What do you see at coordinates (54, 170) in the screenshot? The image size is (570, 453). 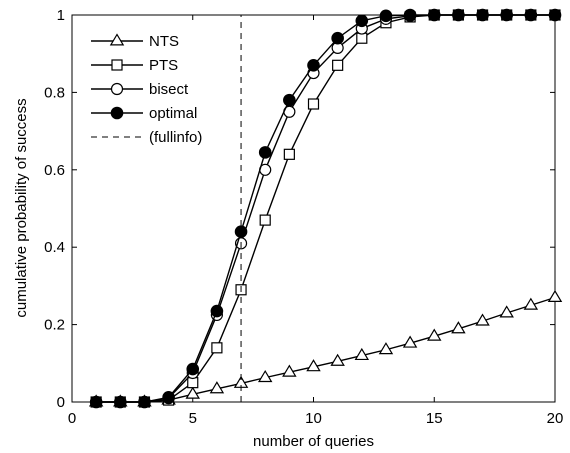 I see `y-tick-label: 0.6` at bounding box center [54, 170].